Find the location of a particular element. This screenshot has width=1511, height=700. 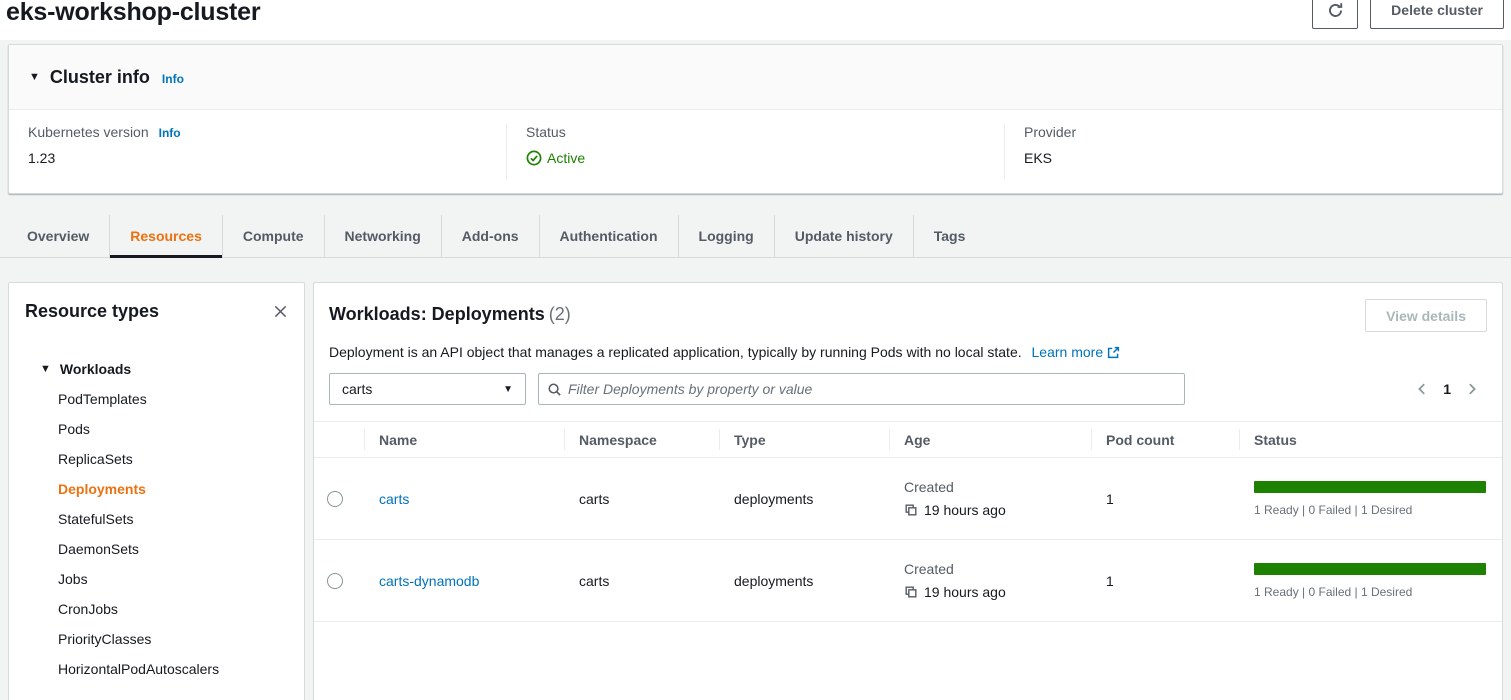

tree-group-workloads: ▼ Workloads is located at coordinates (156, 369).